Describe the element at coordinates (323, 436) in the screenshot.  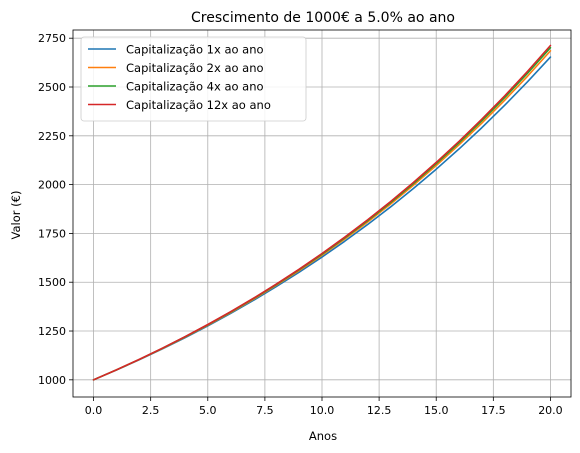
I see `x-axis-label: Anos` at that location.